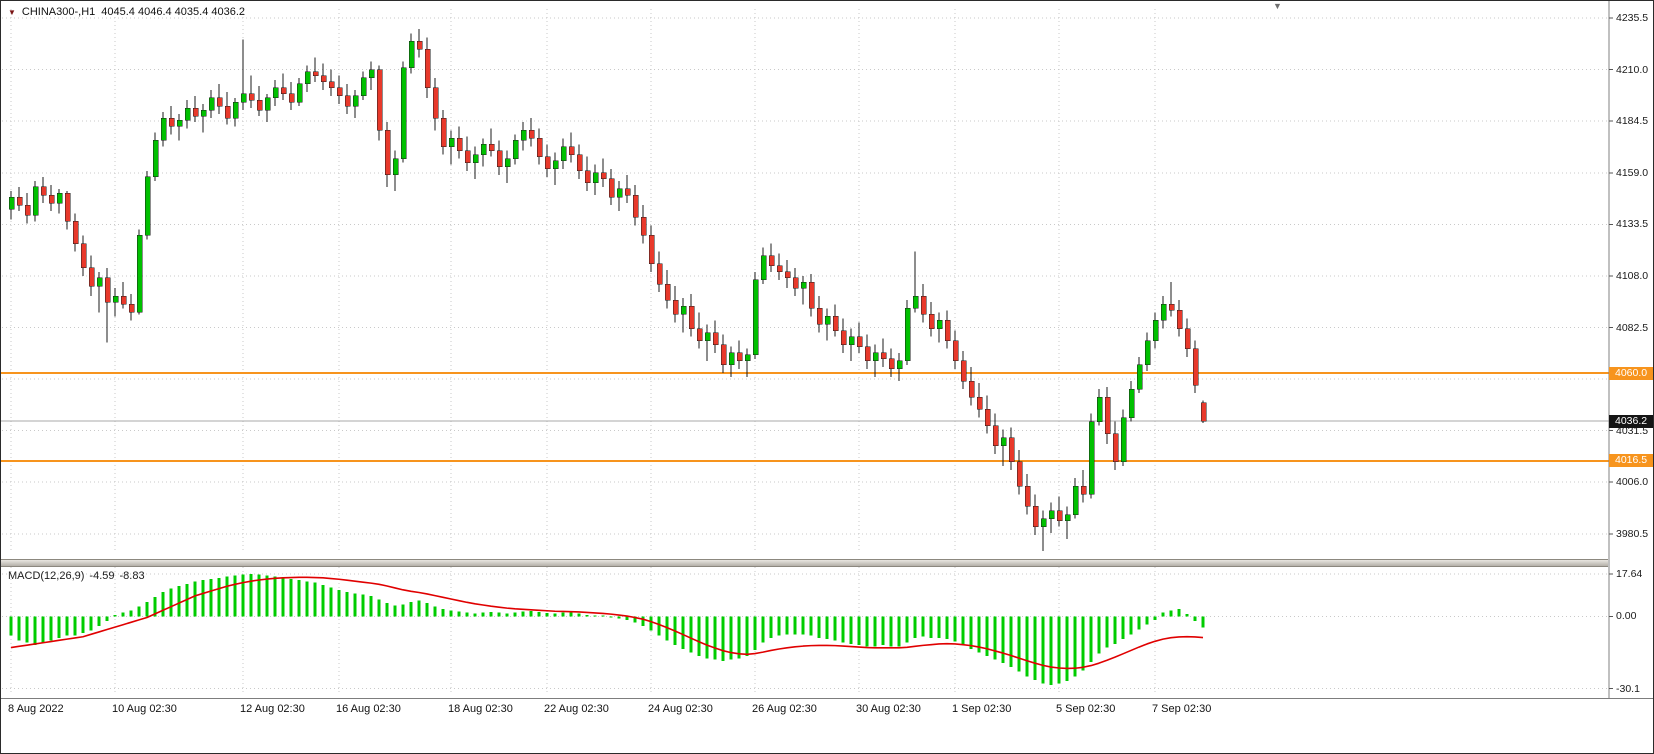 This screenshot has height=754, width=1654. Describe the element at coordinates (1632, 327) in the screenshot. I see `price-axis-label: 4082.5` at that location.